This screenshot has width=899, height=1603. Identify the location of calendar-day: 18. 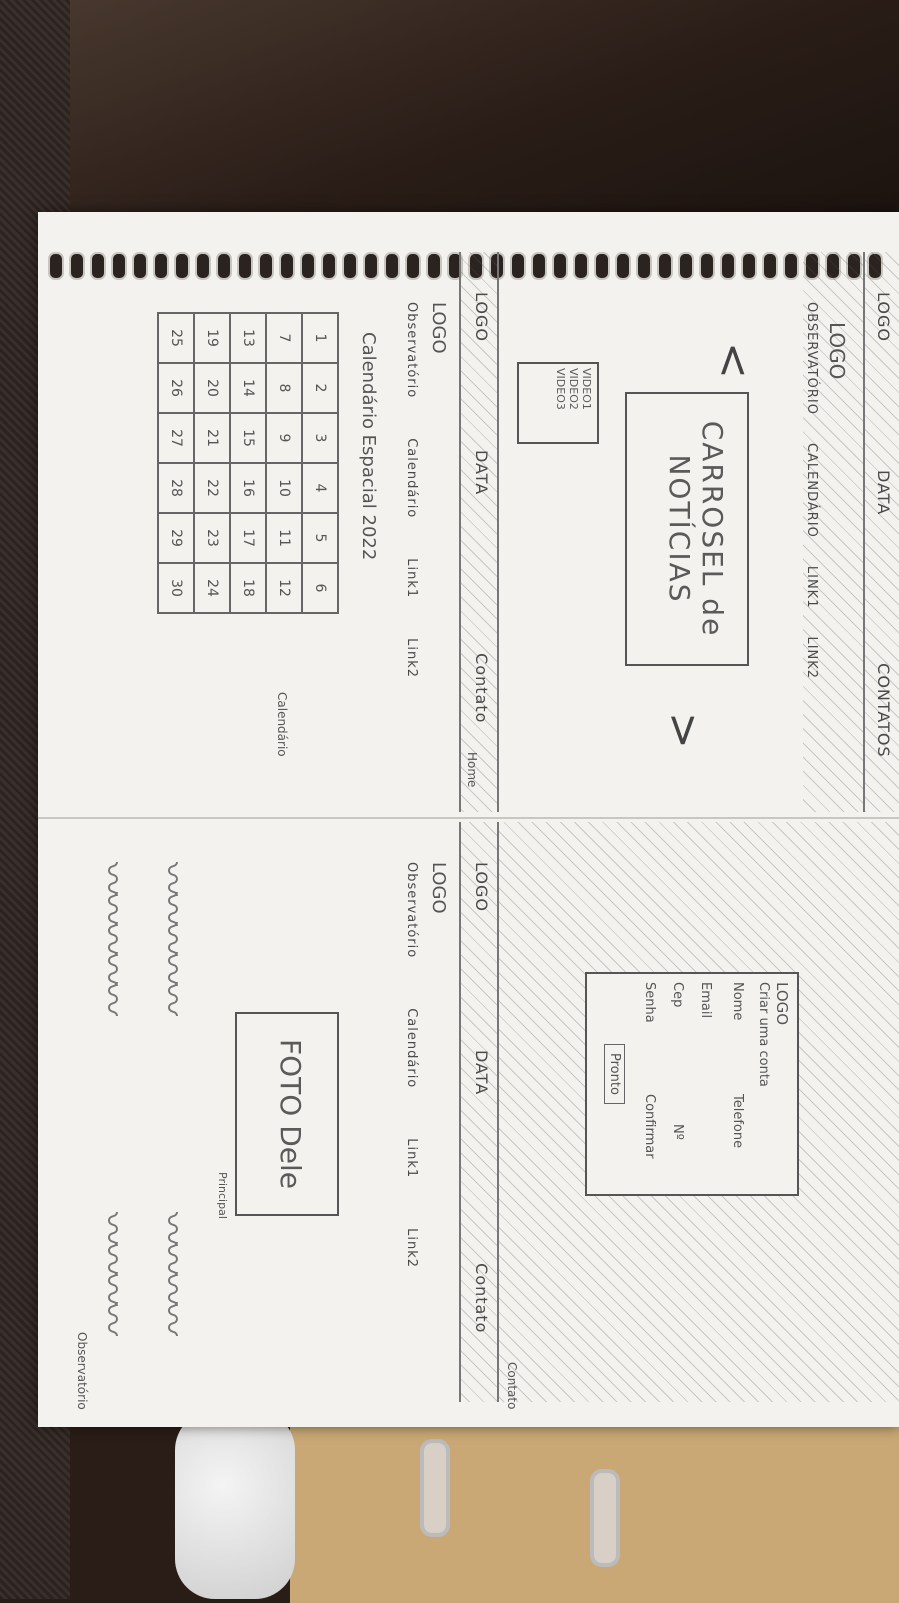
(248, 588).